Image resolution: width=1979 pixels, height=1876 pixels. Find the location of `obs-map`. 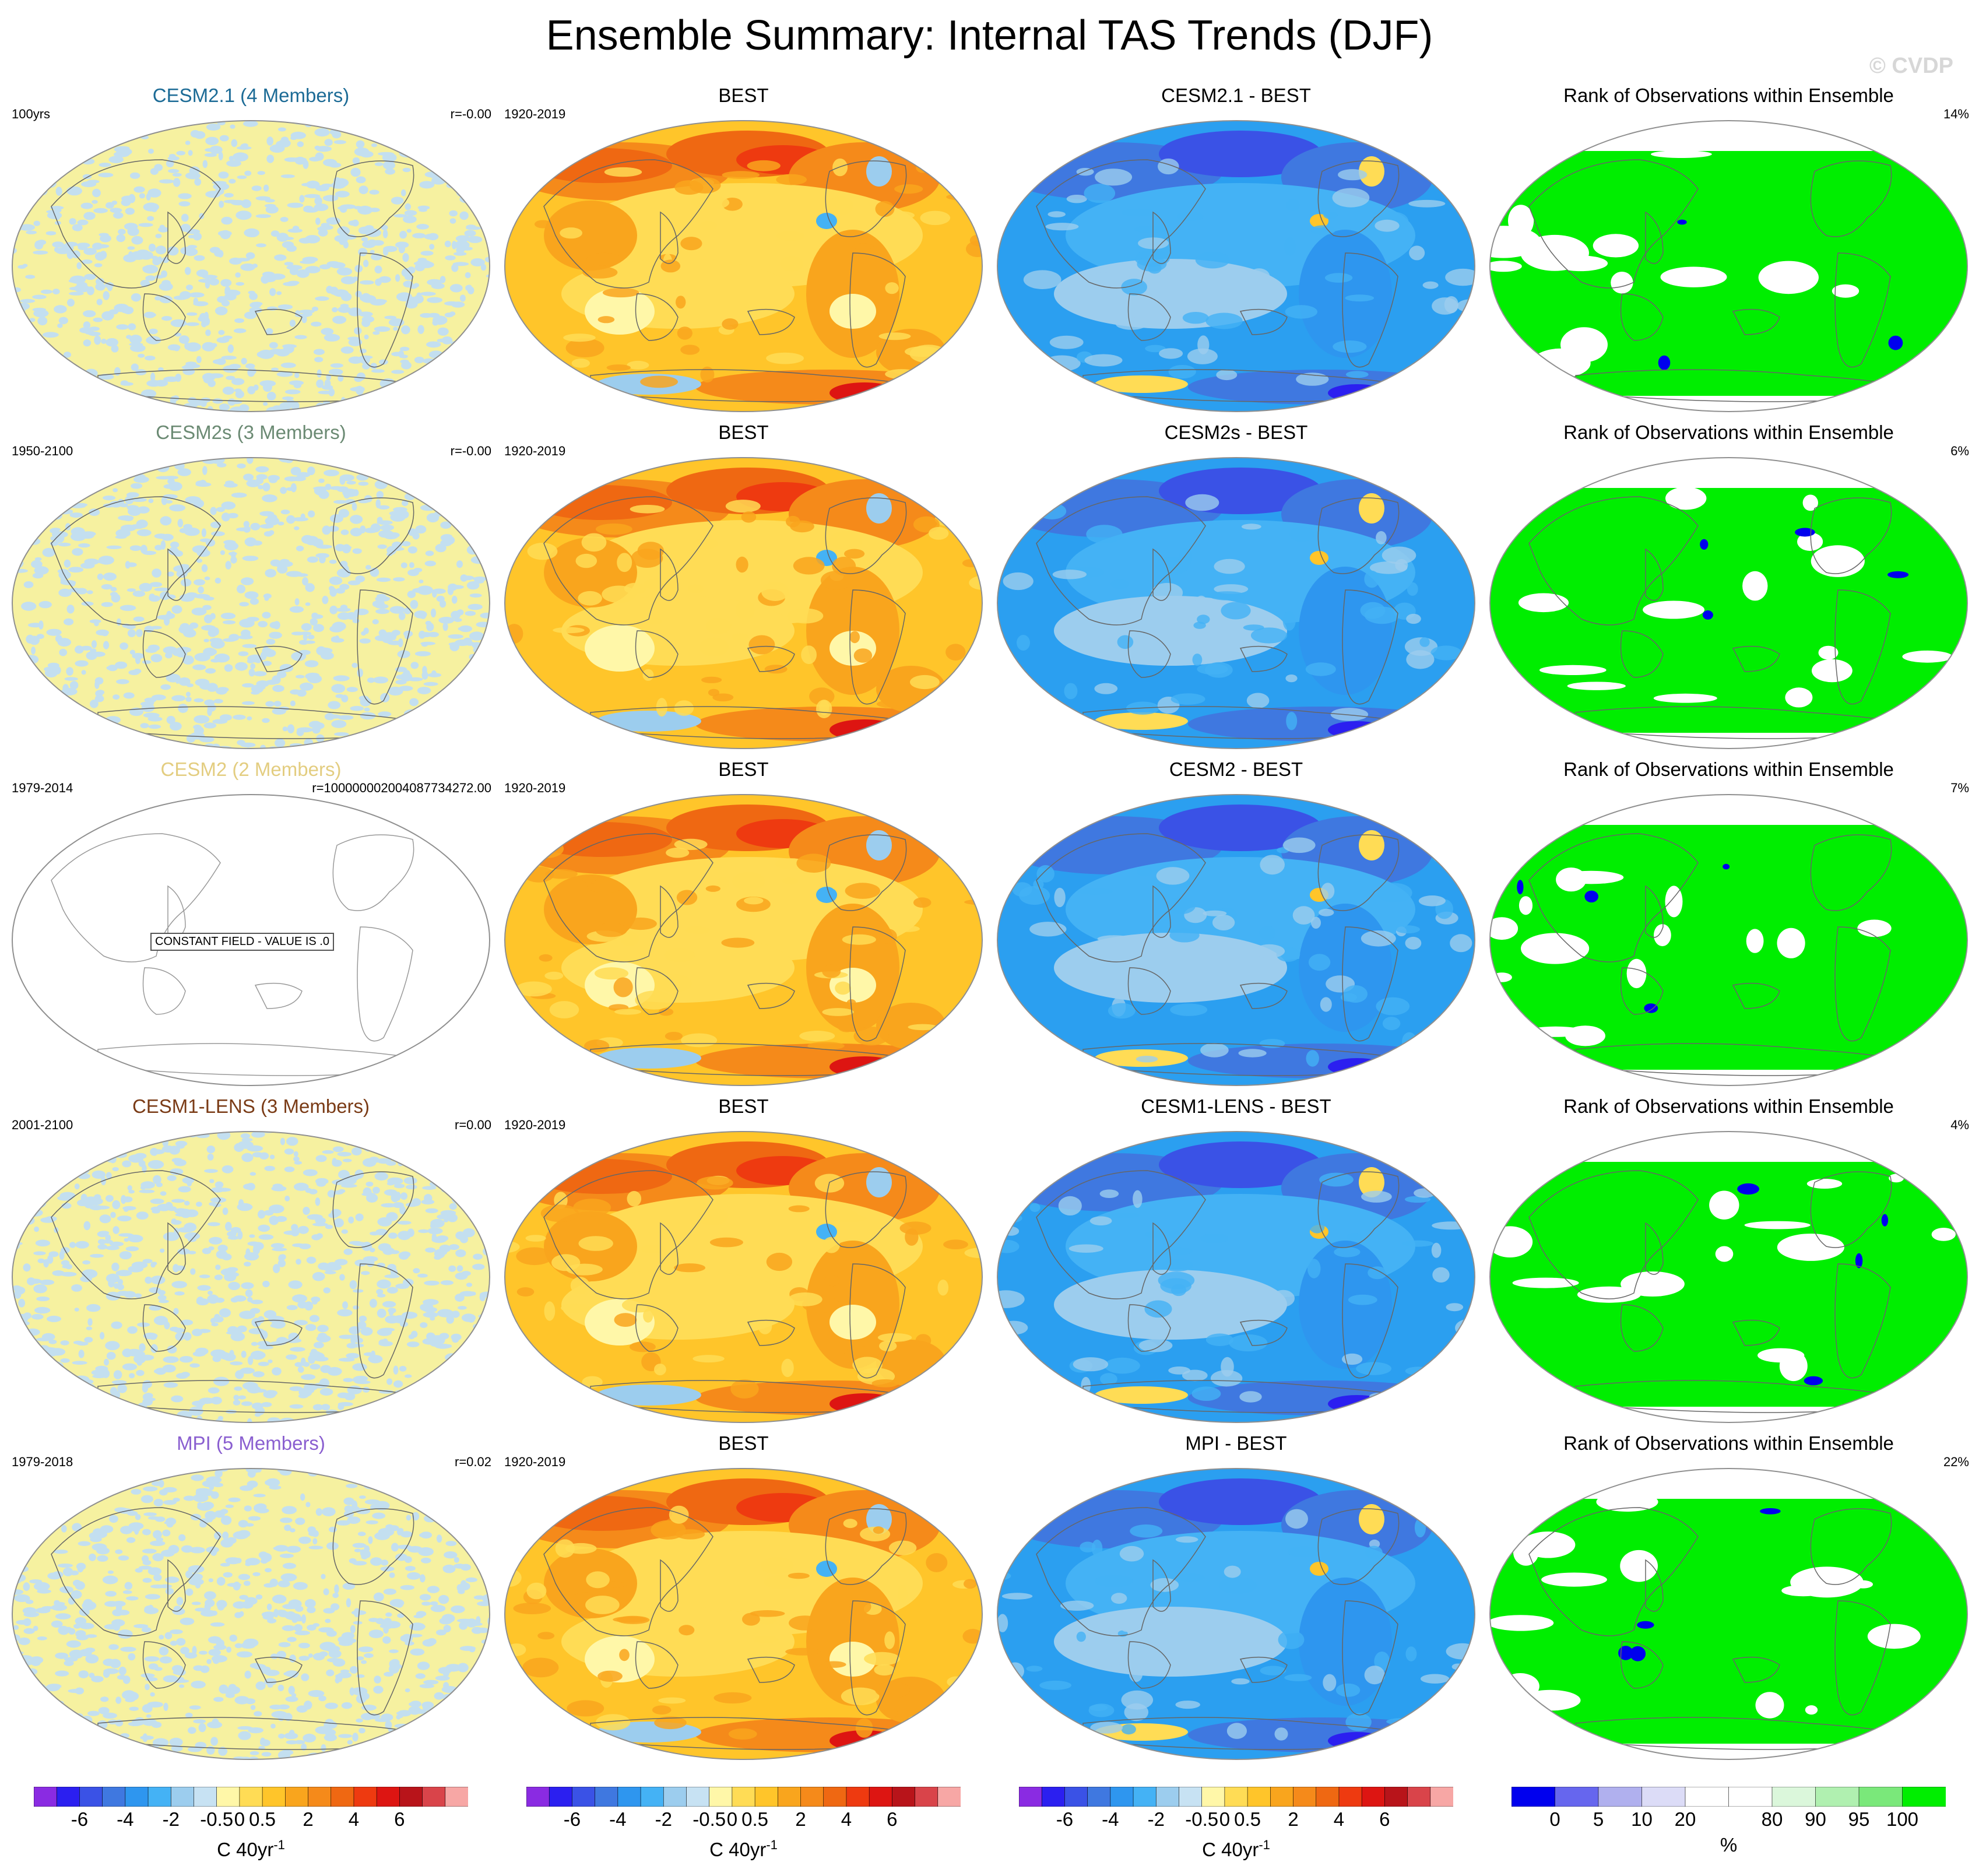

obs-map is located at coordinates (743, 603).